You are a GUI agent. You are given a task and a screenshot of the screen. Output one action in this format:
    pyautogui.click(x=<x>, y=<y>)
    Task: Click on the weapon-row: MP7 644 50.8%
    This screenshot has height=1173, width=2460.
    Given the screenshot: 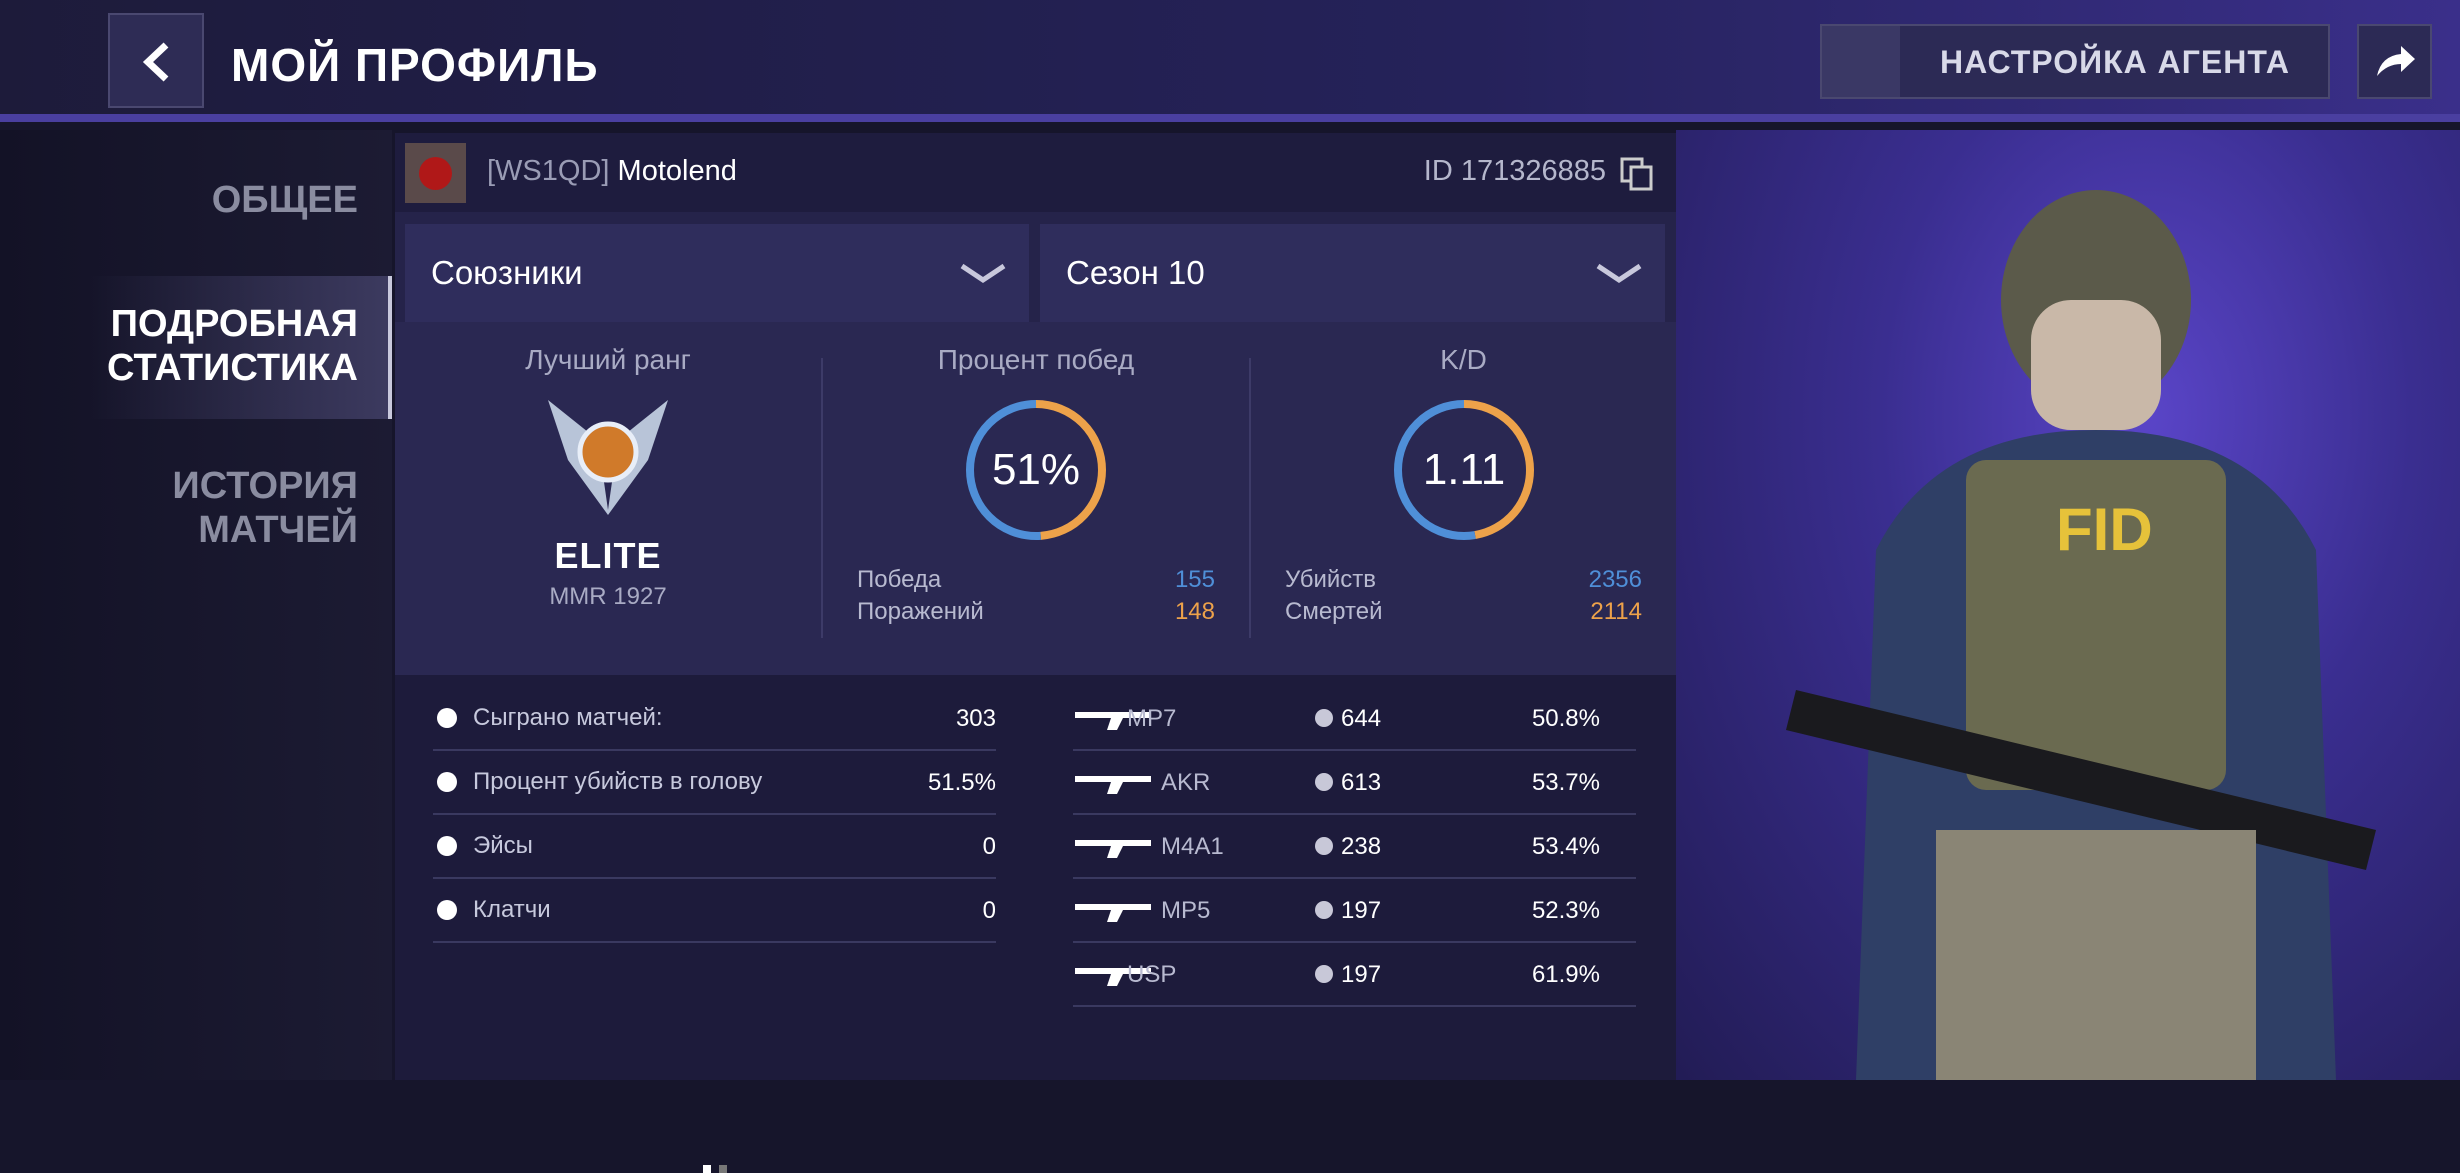 What is the action you would take?
    pyautogui.click(x=1354, y=719)
    